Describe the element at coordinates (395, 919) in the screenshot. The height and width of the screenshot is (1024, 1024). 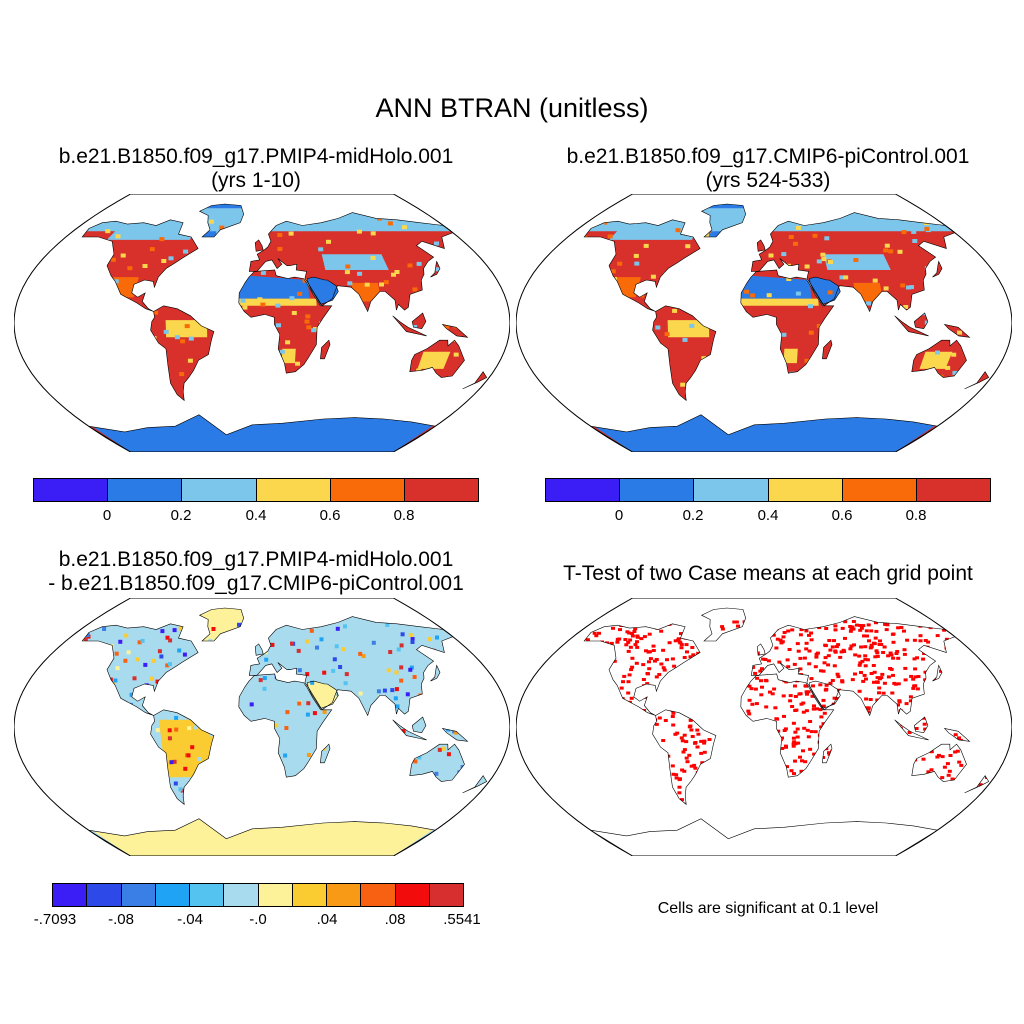
I see `tick-label: .08` at that location.